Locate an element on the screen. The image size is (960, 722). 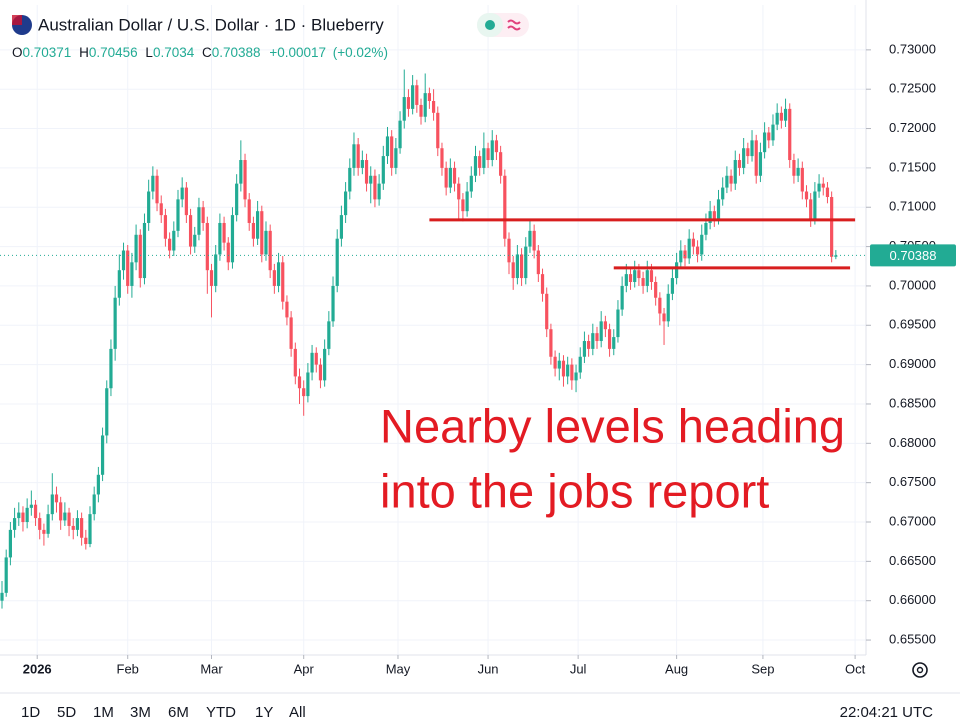
annotation: Nearby levels heading is located at coordinates (612, 425).